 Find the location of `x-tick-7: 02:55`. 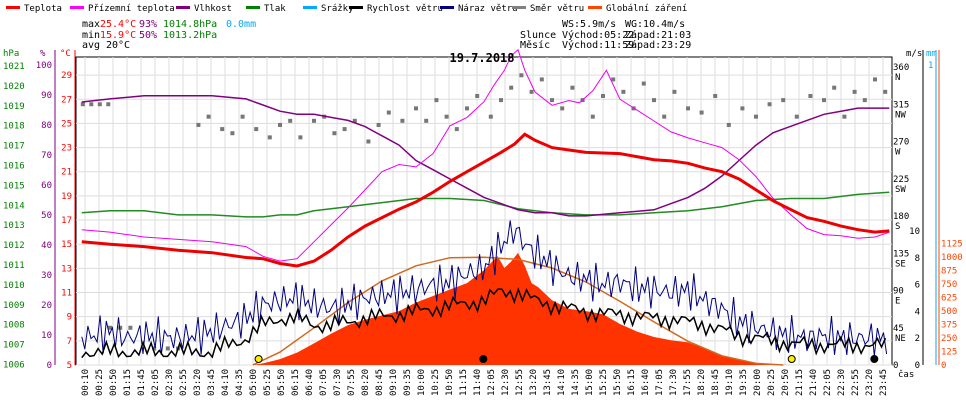

x-tick-7: 02:55 is located at coordinates (184, 382).